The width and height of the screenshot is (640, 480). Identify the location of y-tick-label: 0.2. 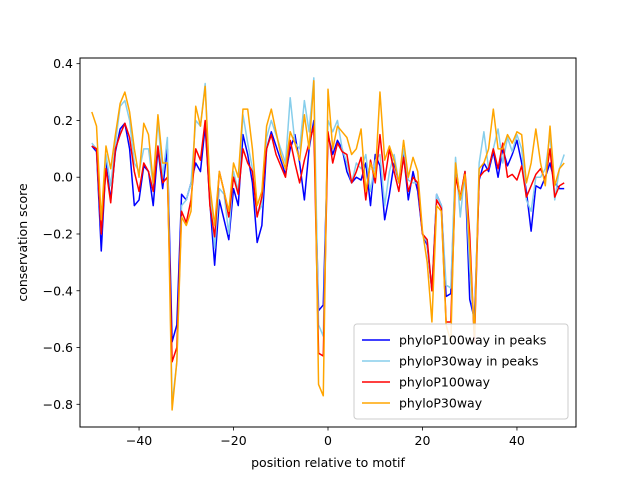
(63, 120).